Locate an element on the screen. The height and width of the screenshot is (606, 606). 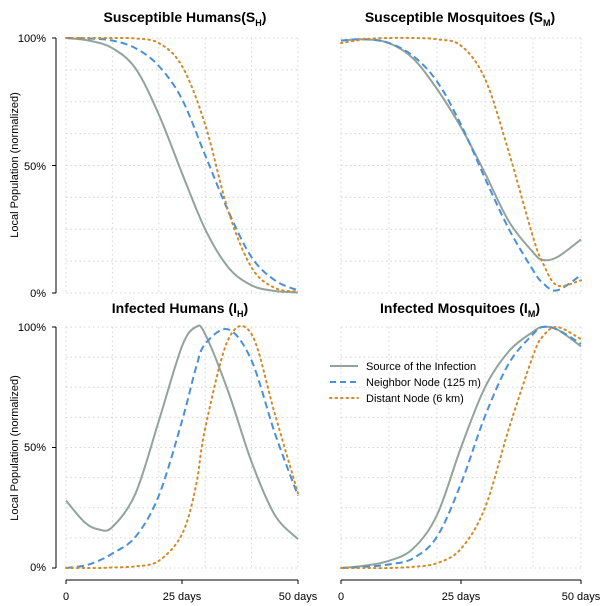
panel-title-infected-humans: Infected Humans (IH) is located at coordinates (180, 309).